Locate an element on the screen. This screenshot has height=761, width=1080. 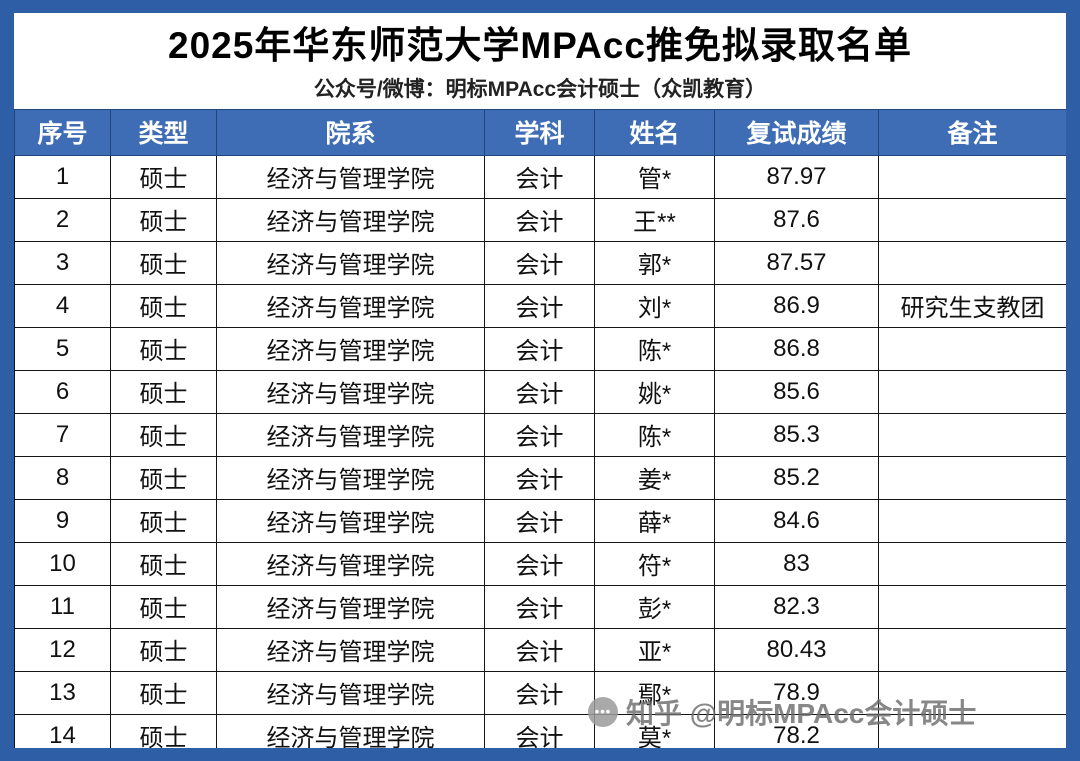
table-cell: 80.43 is located at coordinates (796, 649).